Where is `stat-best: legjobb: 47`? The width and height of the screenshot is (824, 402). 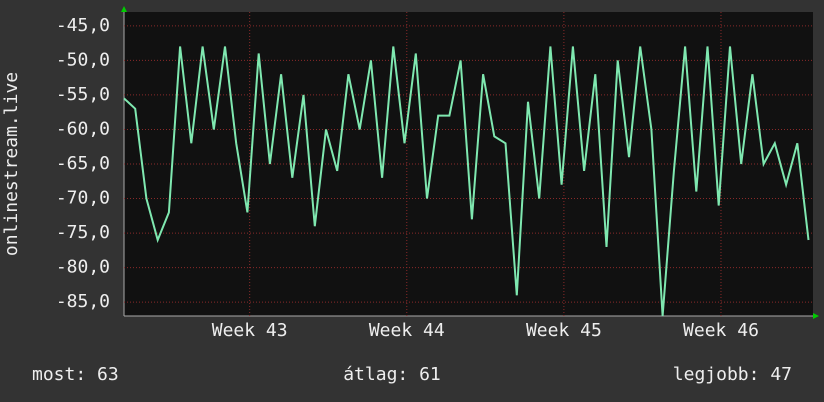 stat-best: legjobb: 47 is located at coordinates (732, 374).